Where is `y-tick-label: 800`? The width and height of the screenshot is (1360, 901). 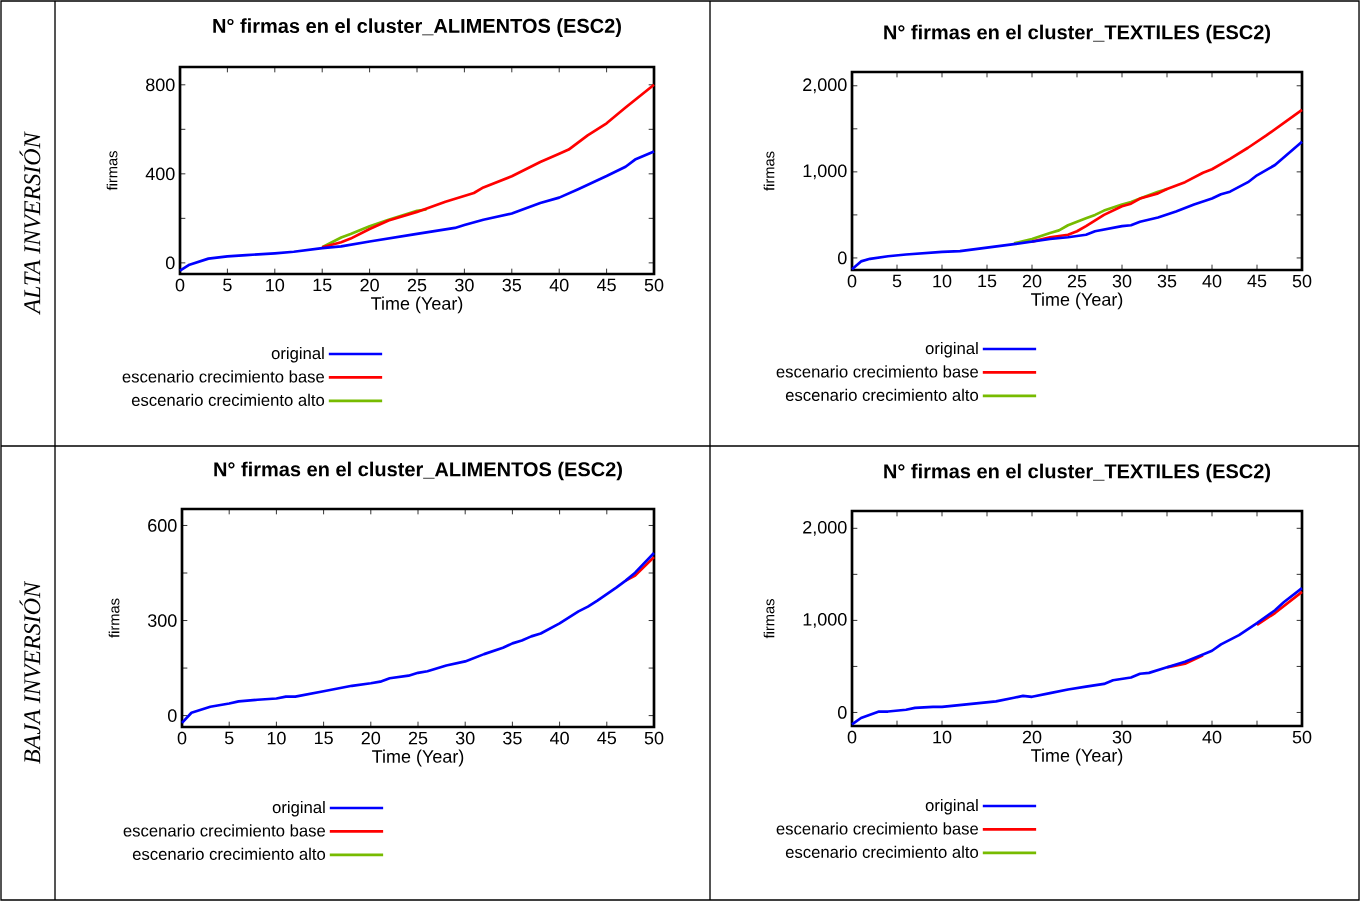
y-tick-label: 800 is located at coordinates (160, 85).